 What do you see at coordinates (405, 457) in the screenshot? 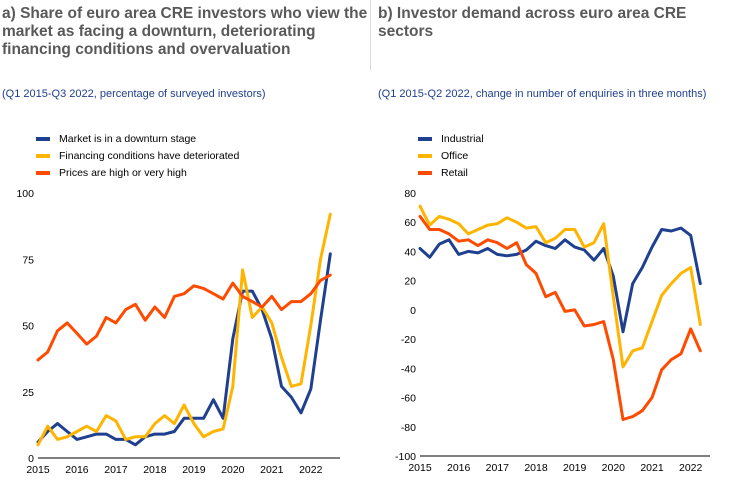
I see `y-tick-label: -100` at bounding box center [405, 457].